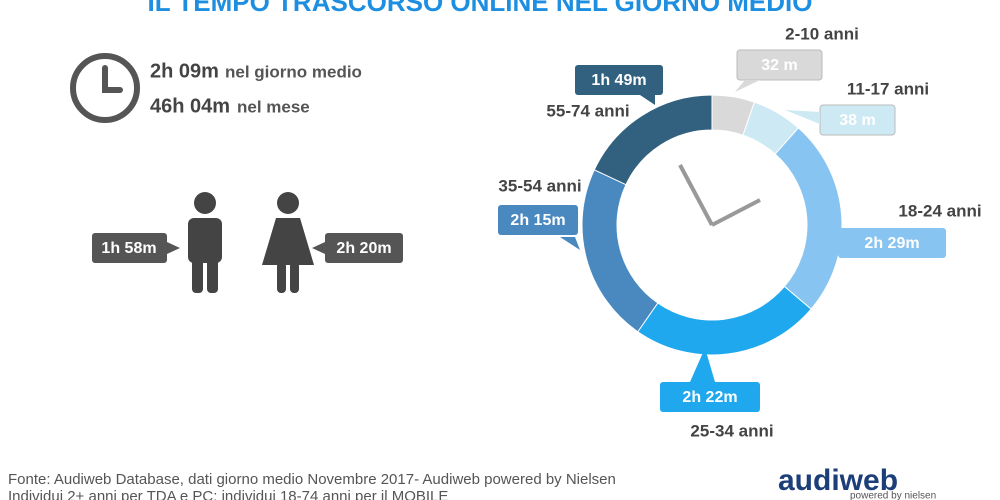  What do you see at coordinates (539, 185) in the screenshot?
I see `category-label: 35-54 anni` at bounding box center [539, 185].